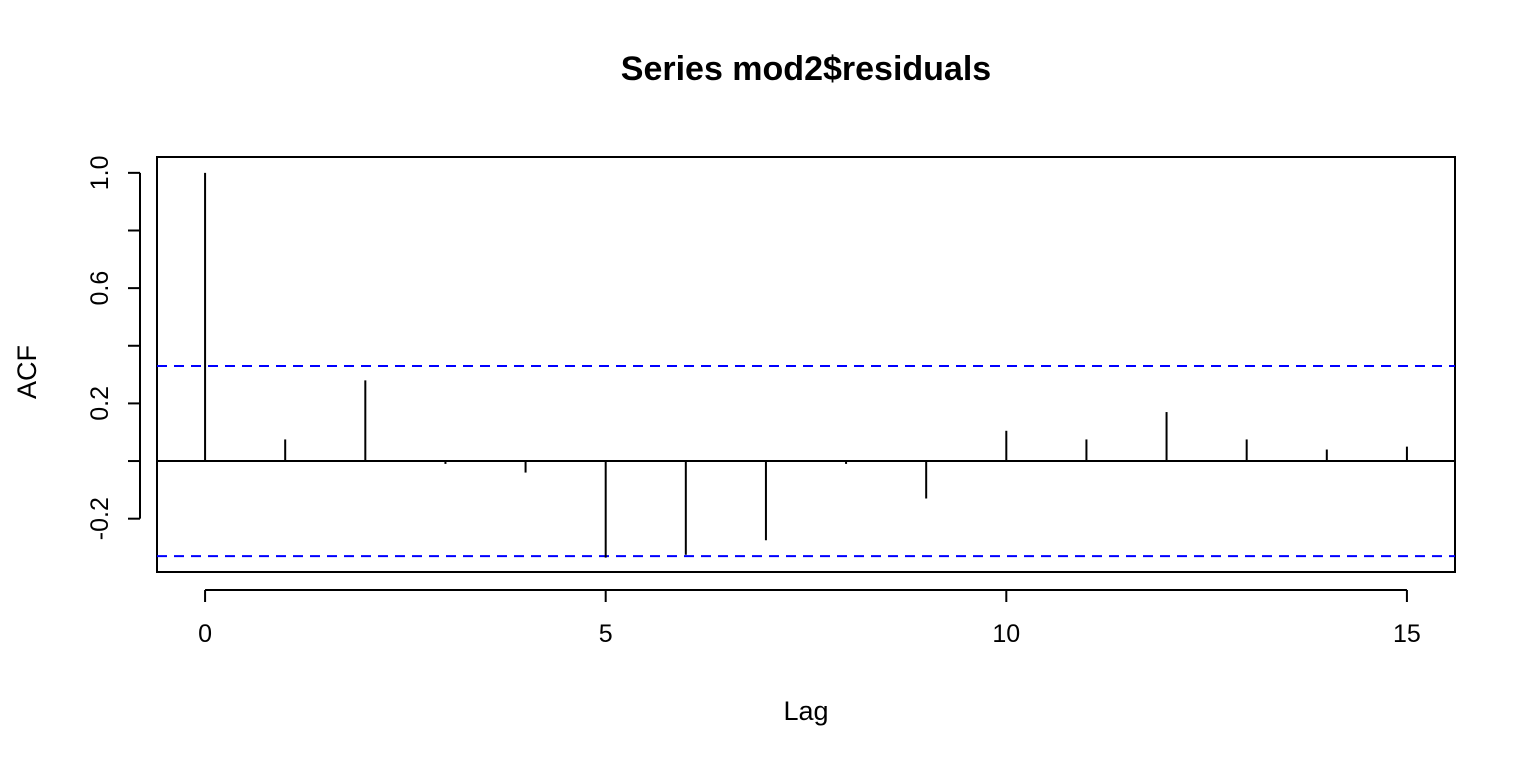 This screenshot has height=768, width=1536. Describe the element at coordinates (606, 634) in the screenshot. I see `x-tick-label-5: 5` at that location.